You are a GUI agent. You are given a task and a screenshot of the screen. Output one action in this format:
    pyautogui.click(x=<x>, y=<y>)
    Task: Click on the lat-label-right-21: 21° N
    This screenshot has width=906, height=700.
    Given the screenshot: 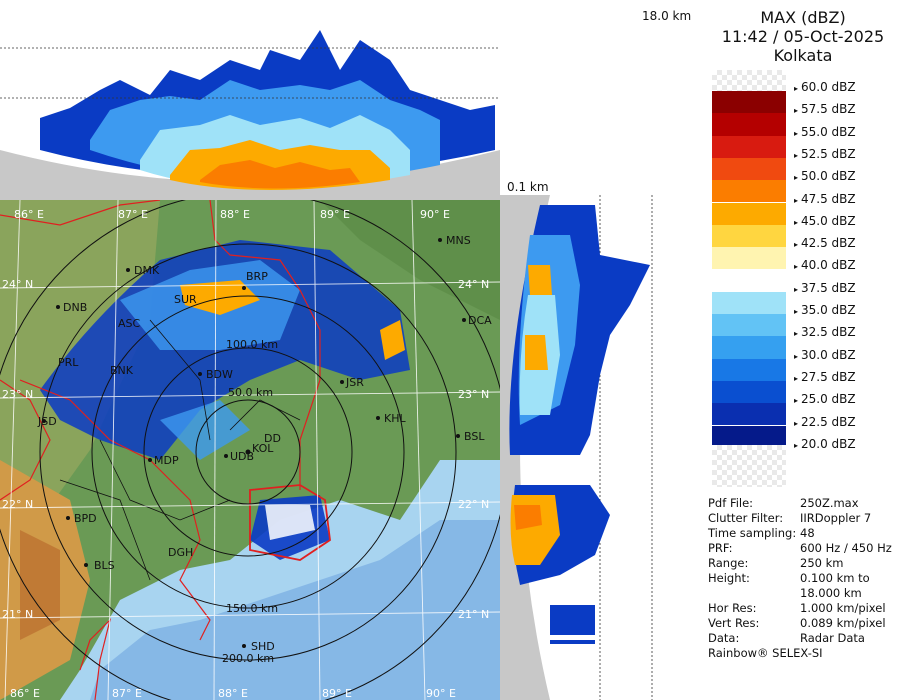 What is the action you would take?
    pyautogui.click(x=473, y=614)
    